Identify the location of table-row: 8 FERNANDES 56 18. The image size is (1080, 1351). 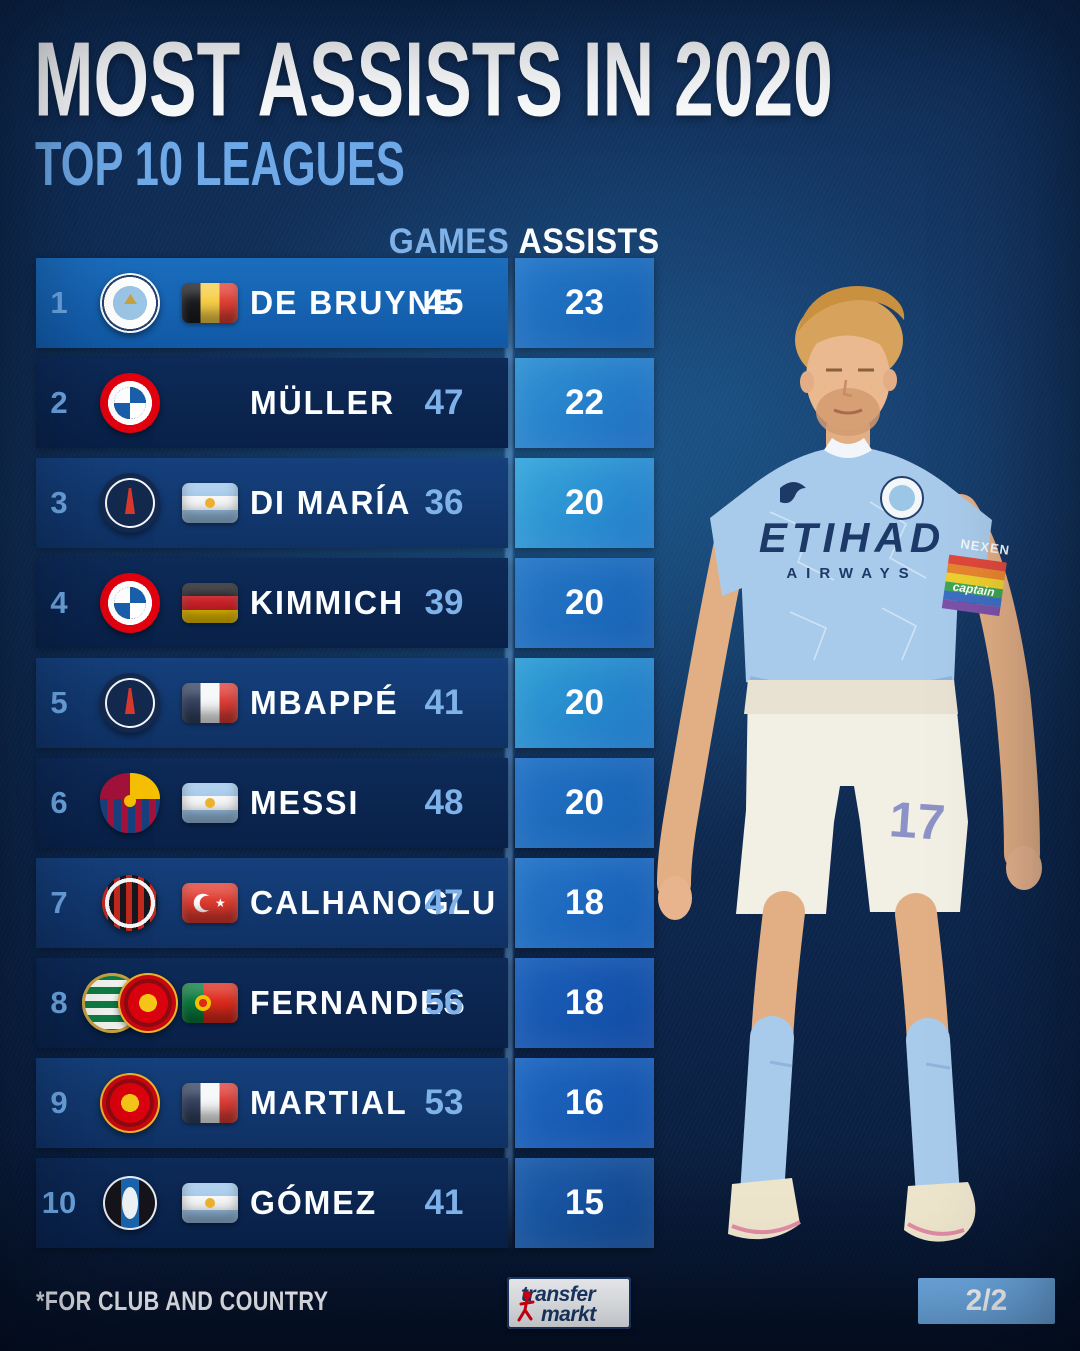
(346, 1003).